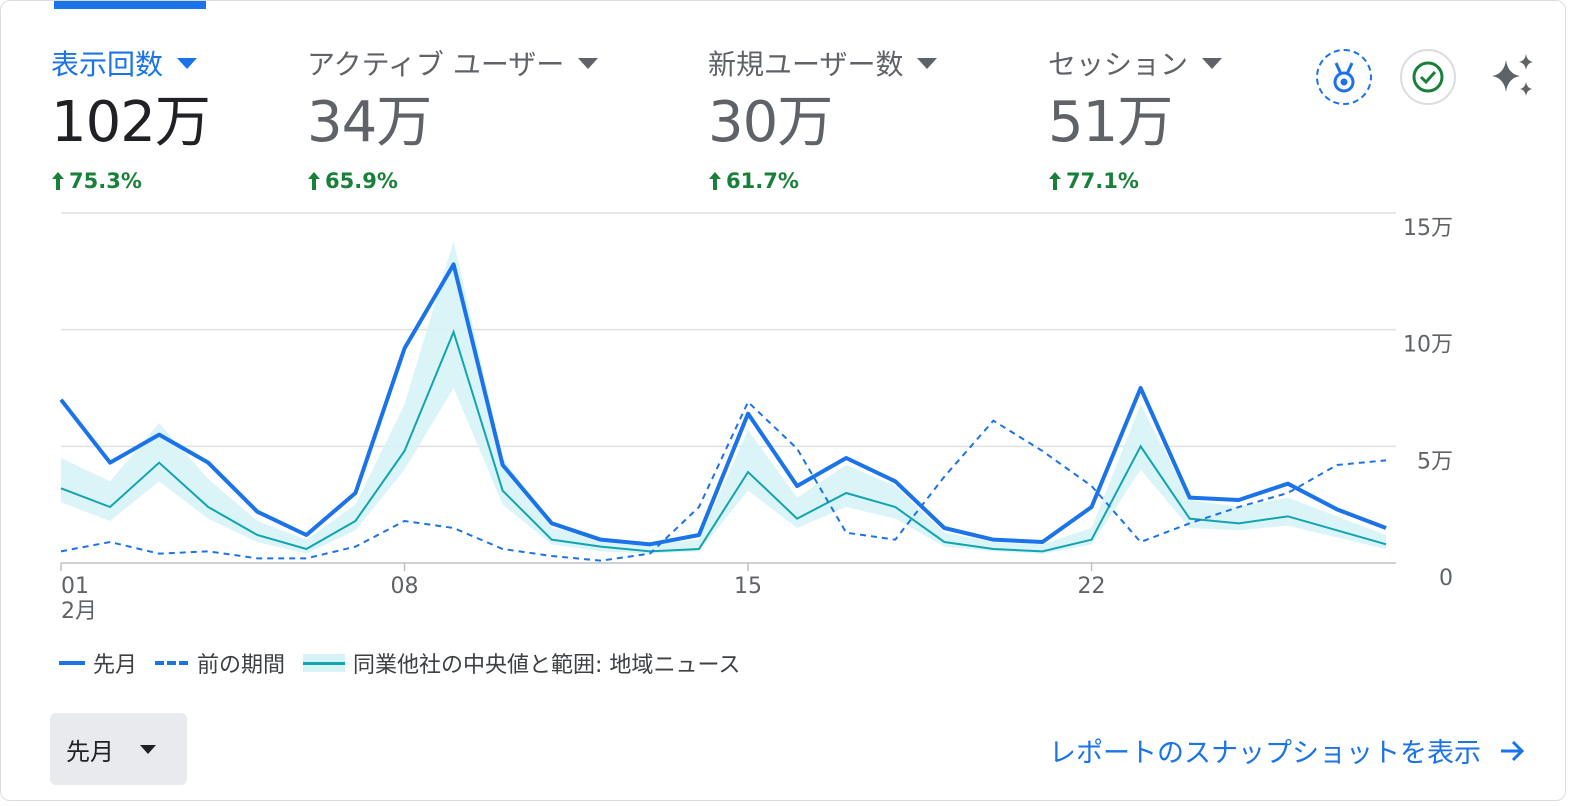 The height and width of the screenshot is (806, 1570). What do you see at coordinates (75, 586) in the screenshot?
I see `x-tick-label: 01` at bounding box center [75, 586].